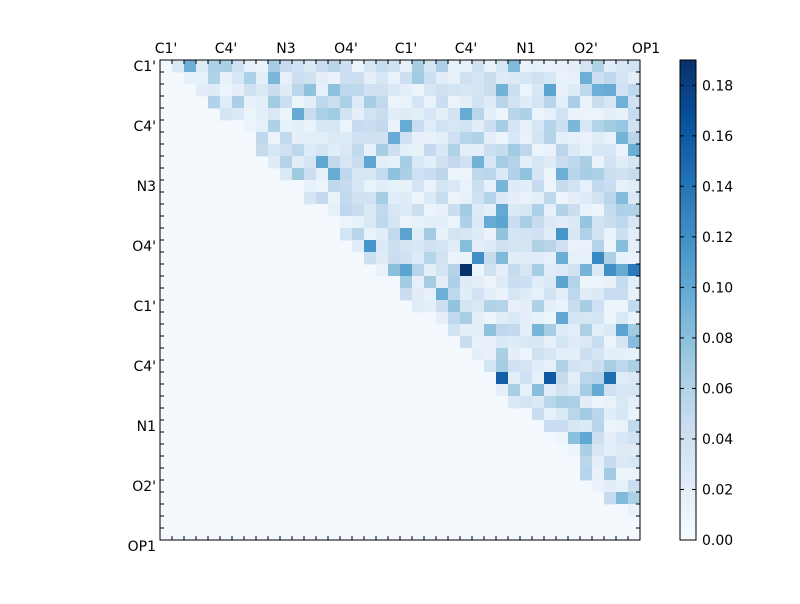  I want to click on x-tick-label: O4', so click(346, 49).